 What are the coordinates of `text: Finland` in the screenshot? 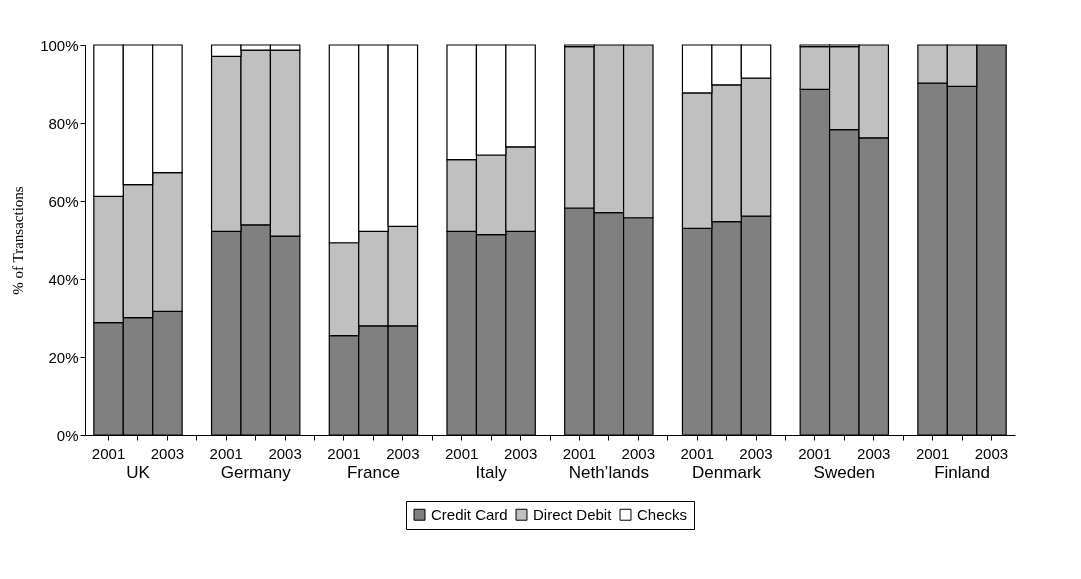 It's located at (962, 472).